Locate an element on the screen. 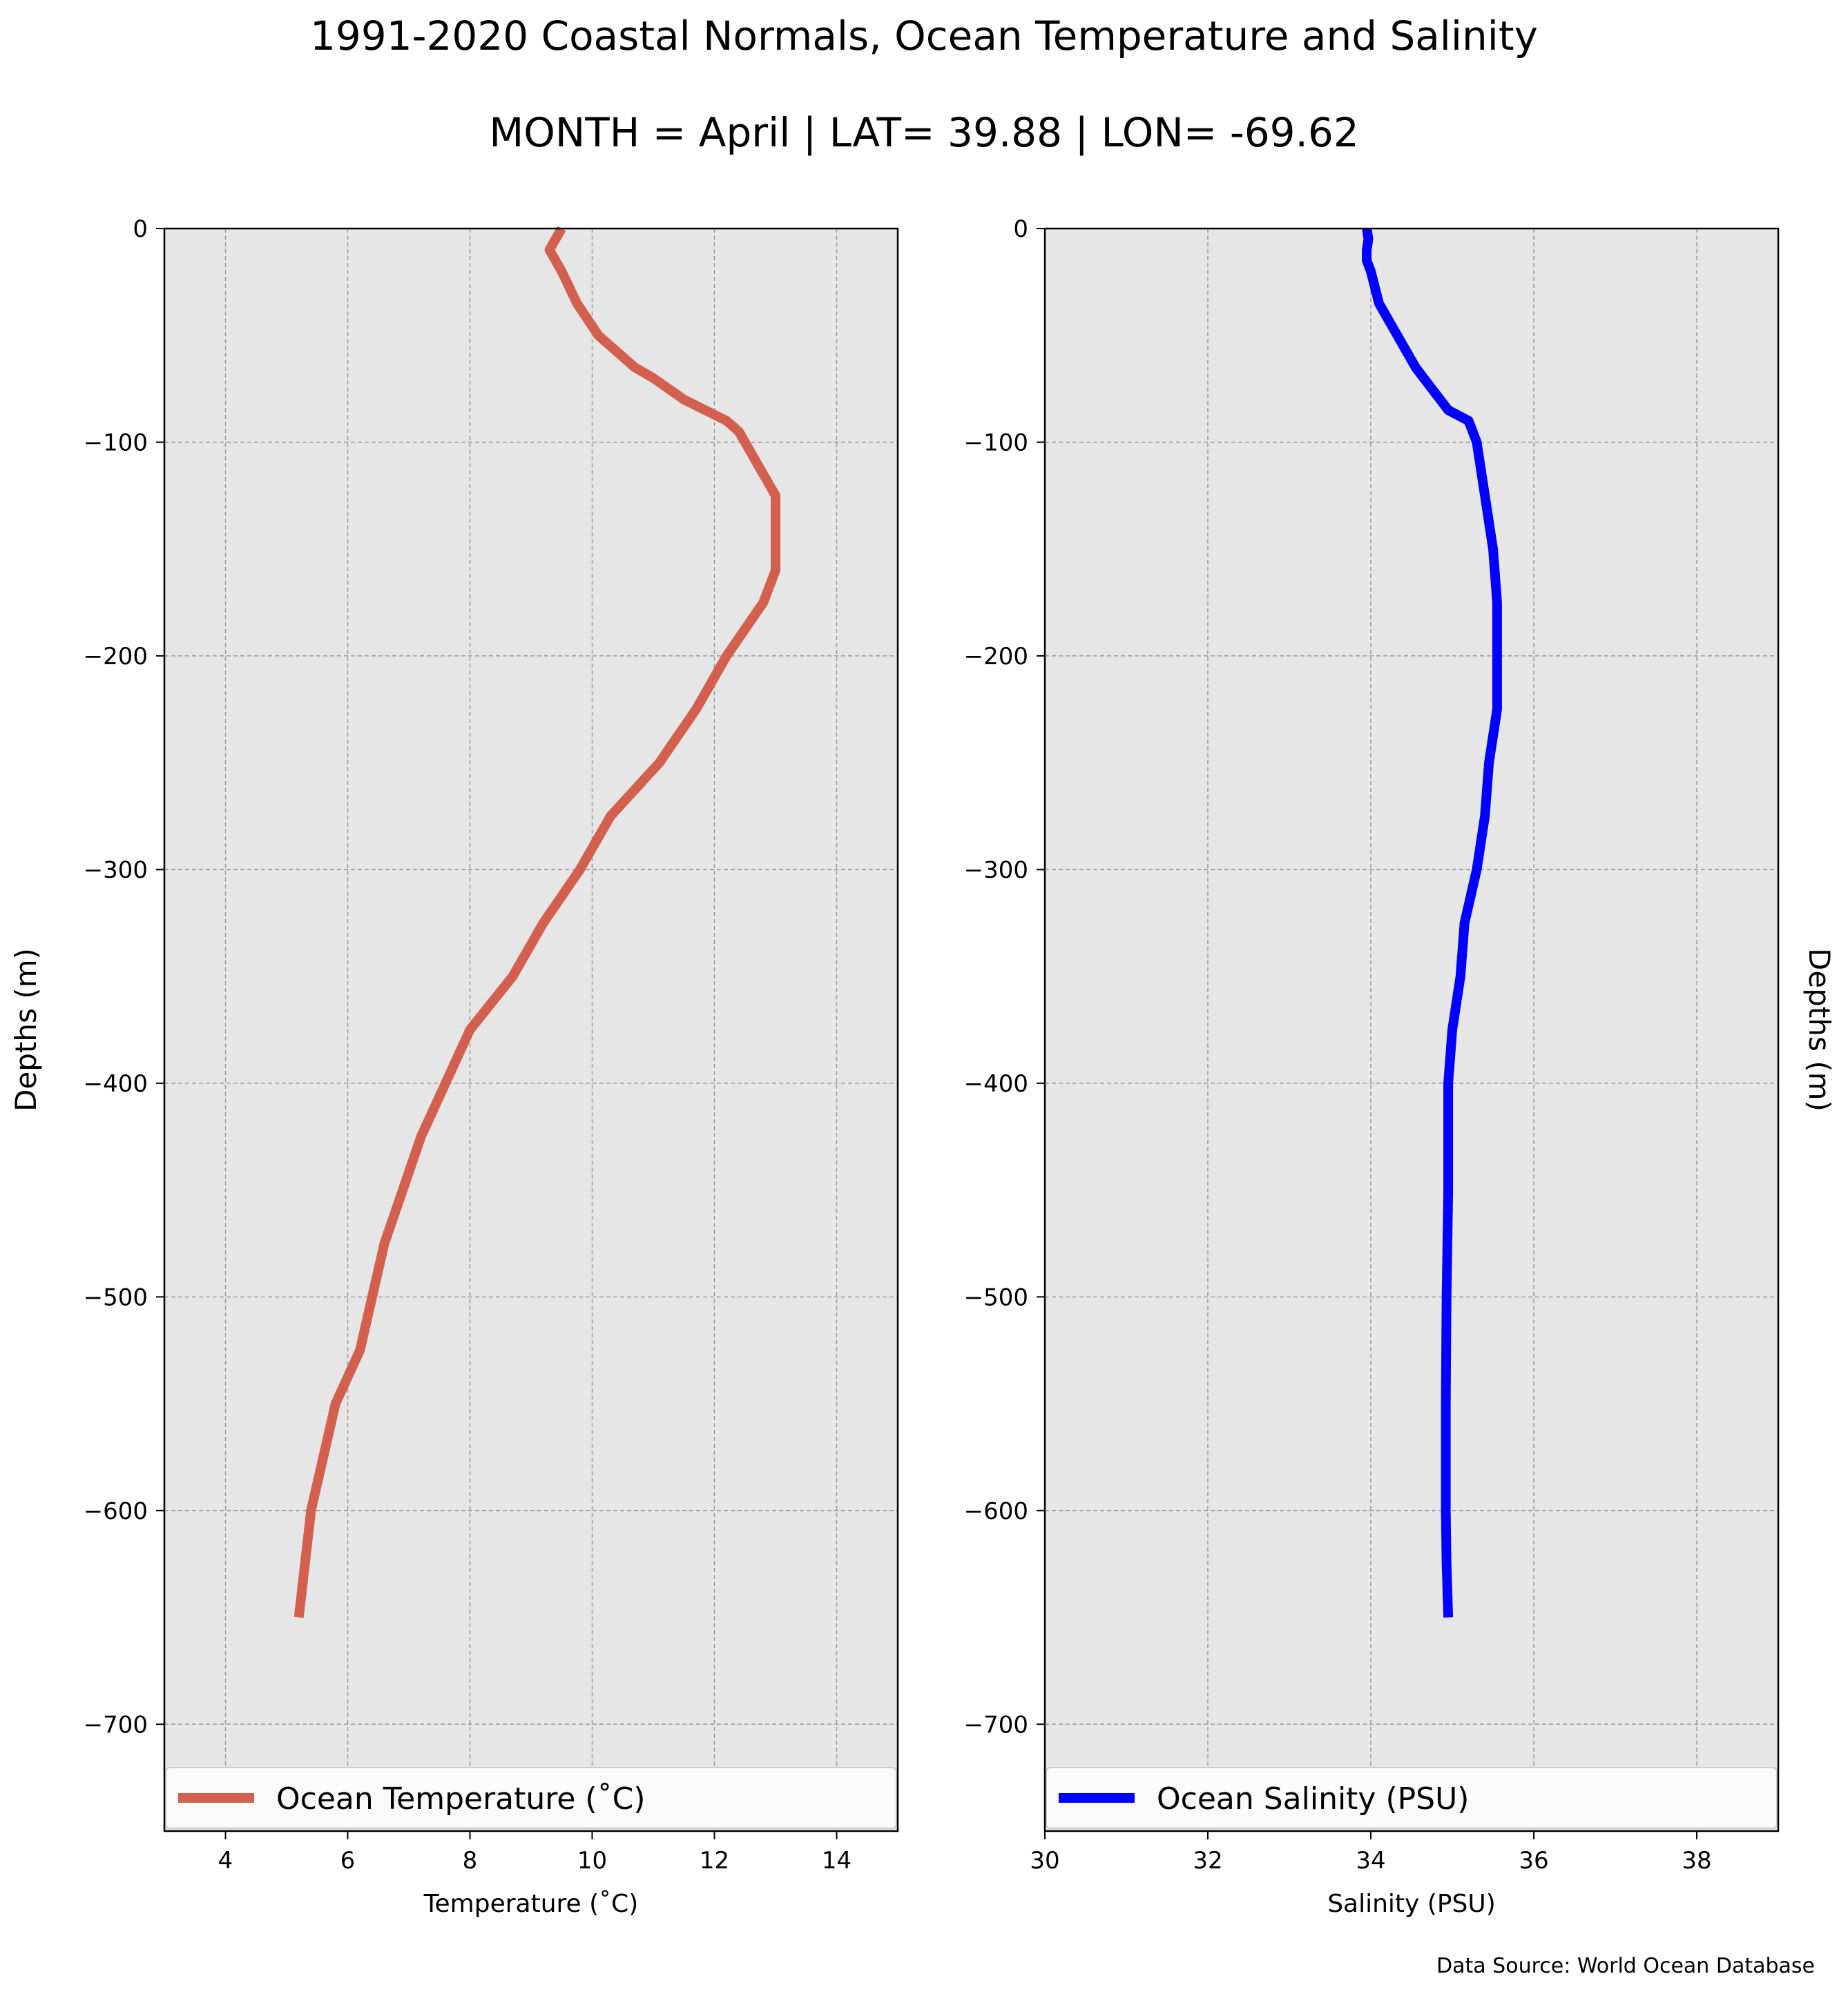  temperature-xtick-label-0: 4 is located at coordinates (225, 1861).